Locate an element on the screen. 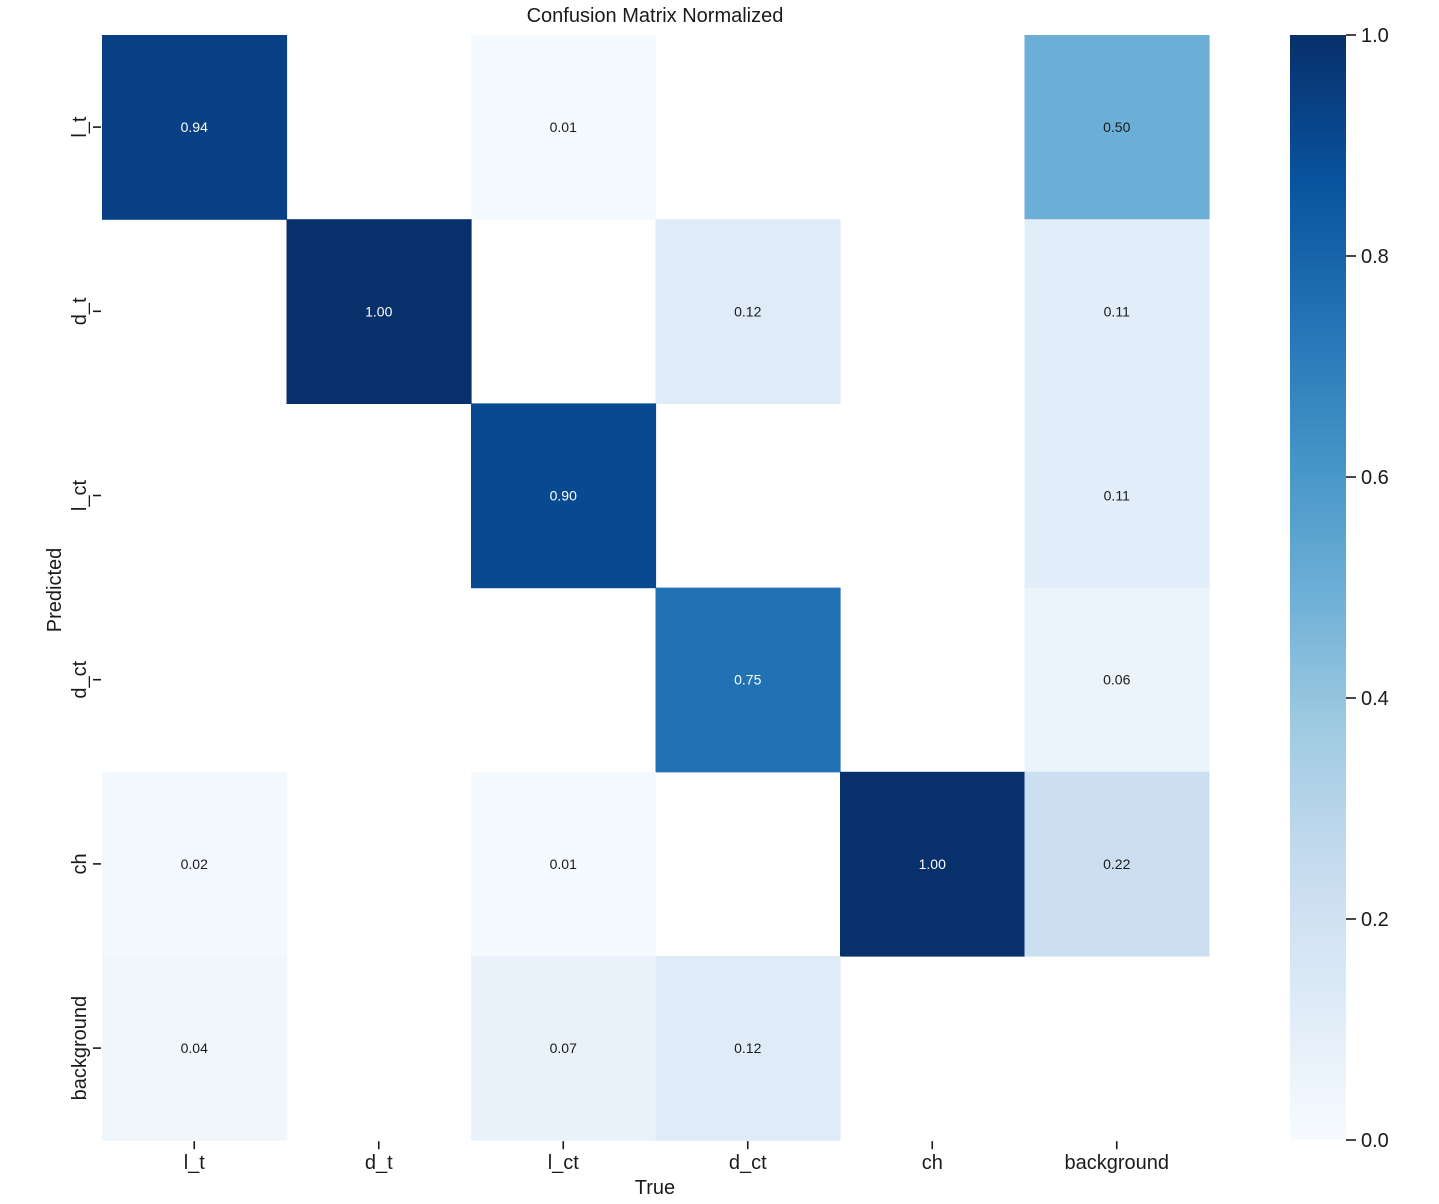  colorbar-tick-label: 0.4 is located at coordinates (1375, 699).